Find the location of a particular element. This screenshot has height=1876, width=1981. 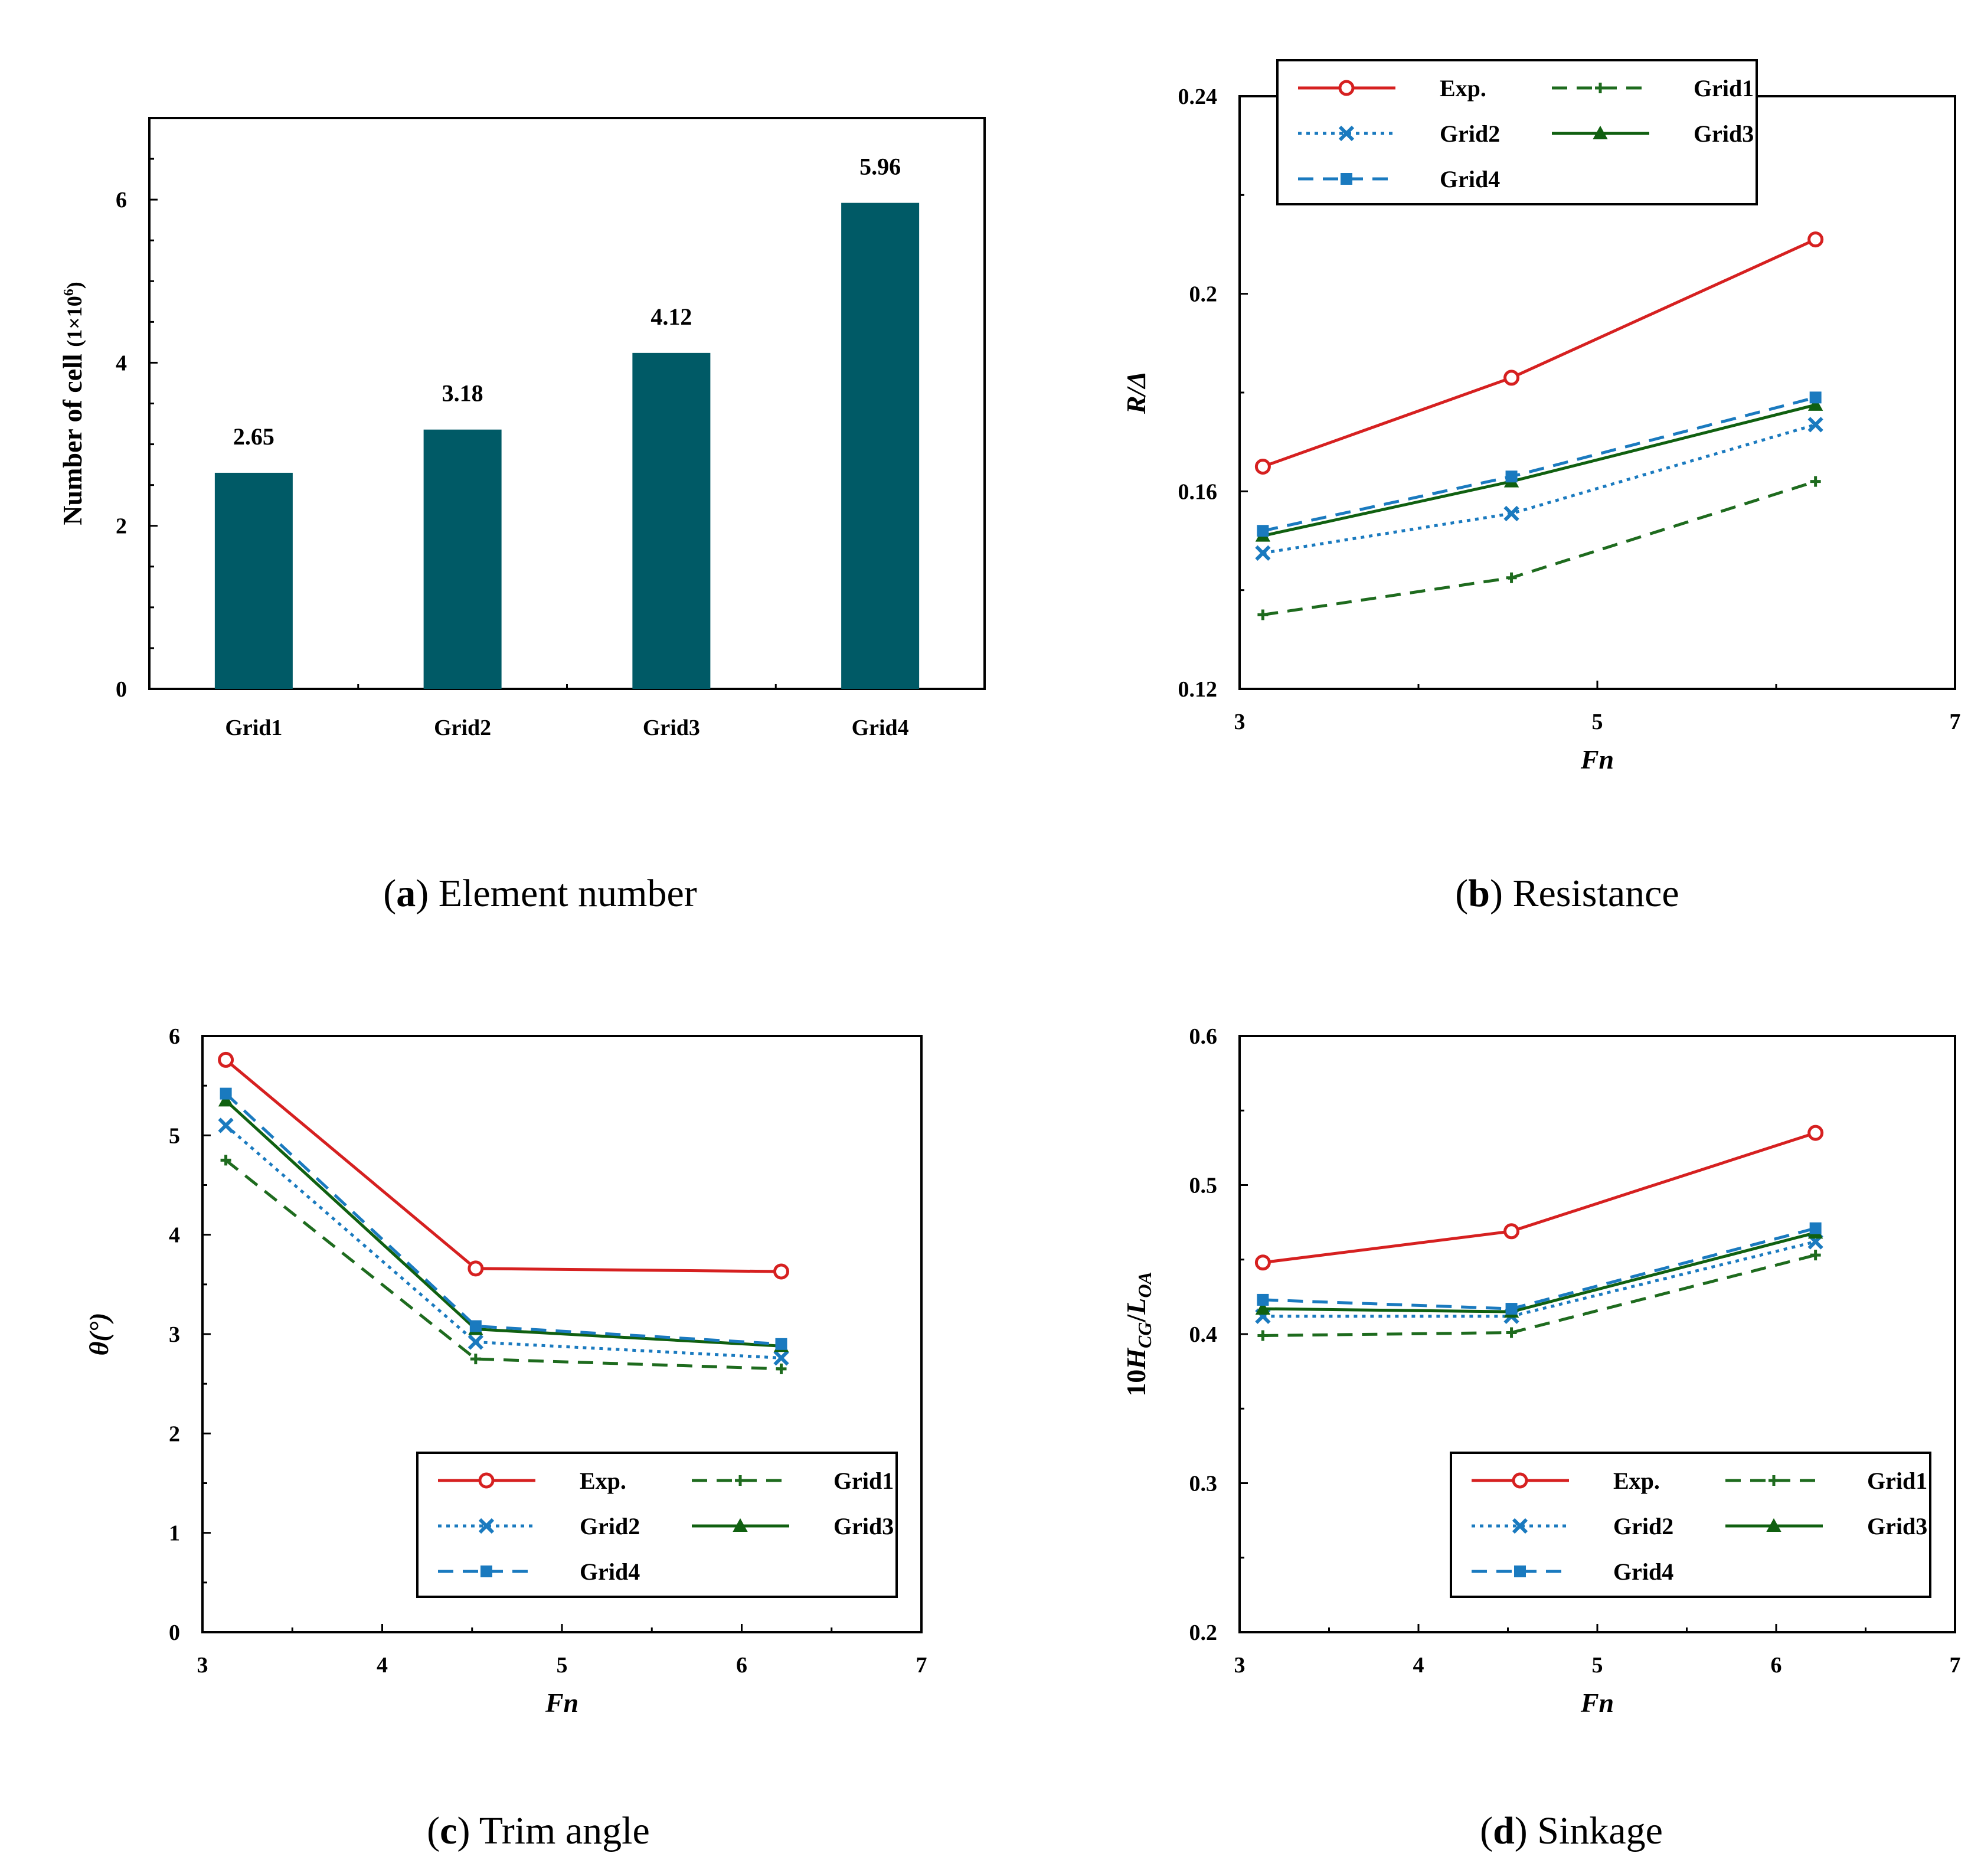

bar-value-label: 2.65 is located at coordinates (253, 436).